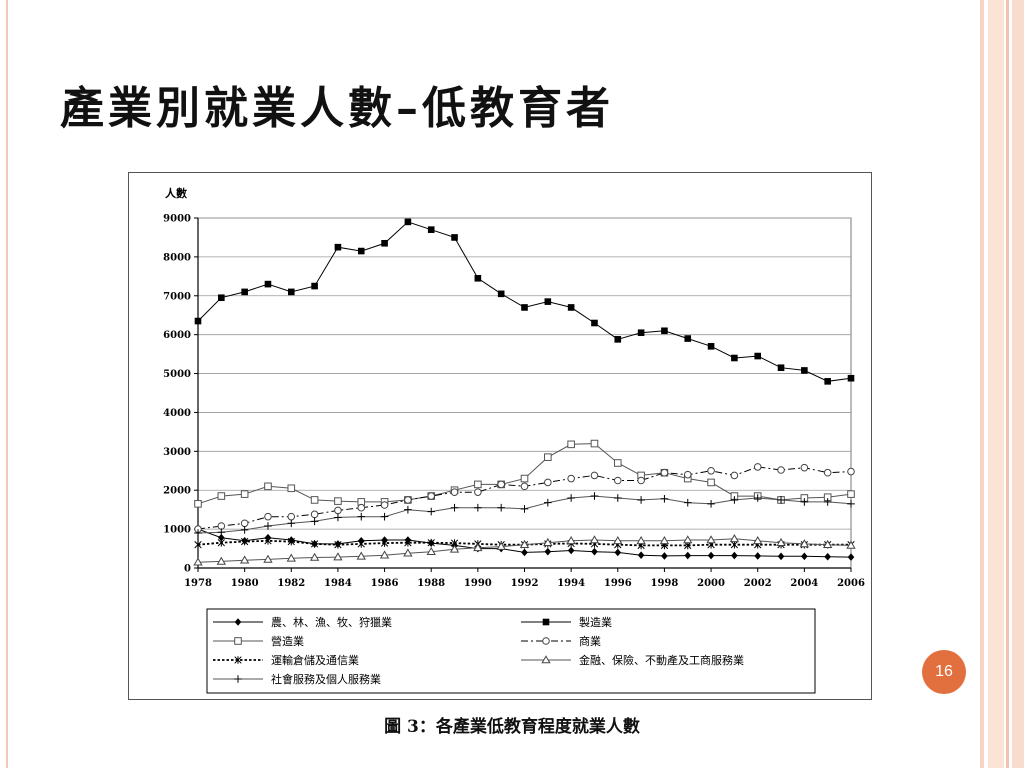  I want to click on slide-title: 產業別就業人數–低教育者, so click(337, 108).